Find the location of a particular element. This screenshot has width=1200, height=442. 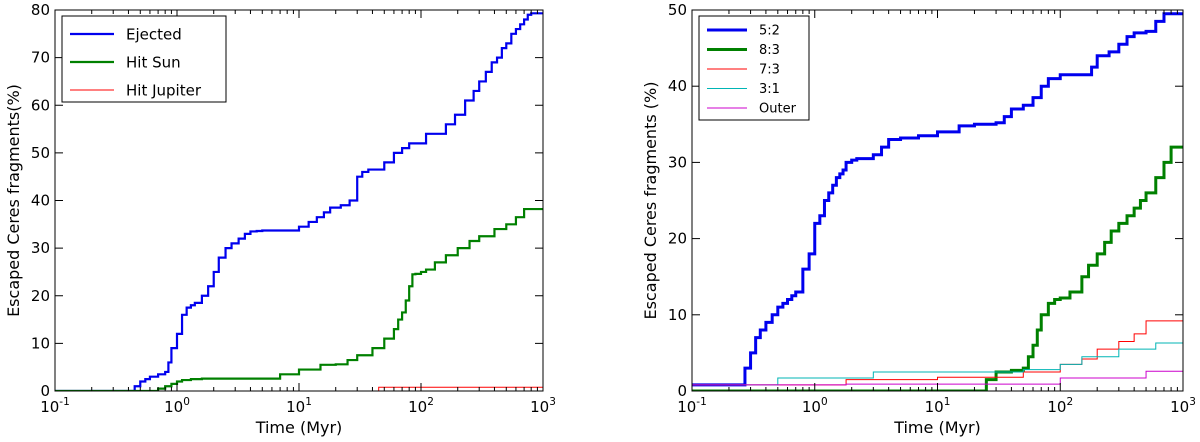

legend-entry-label: 8:3 is located at coordinates (769, 50).